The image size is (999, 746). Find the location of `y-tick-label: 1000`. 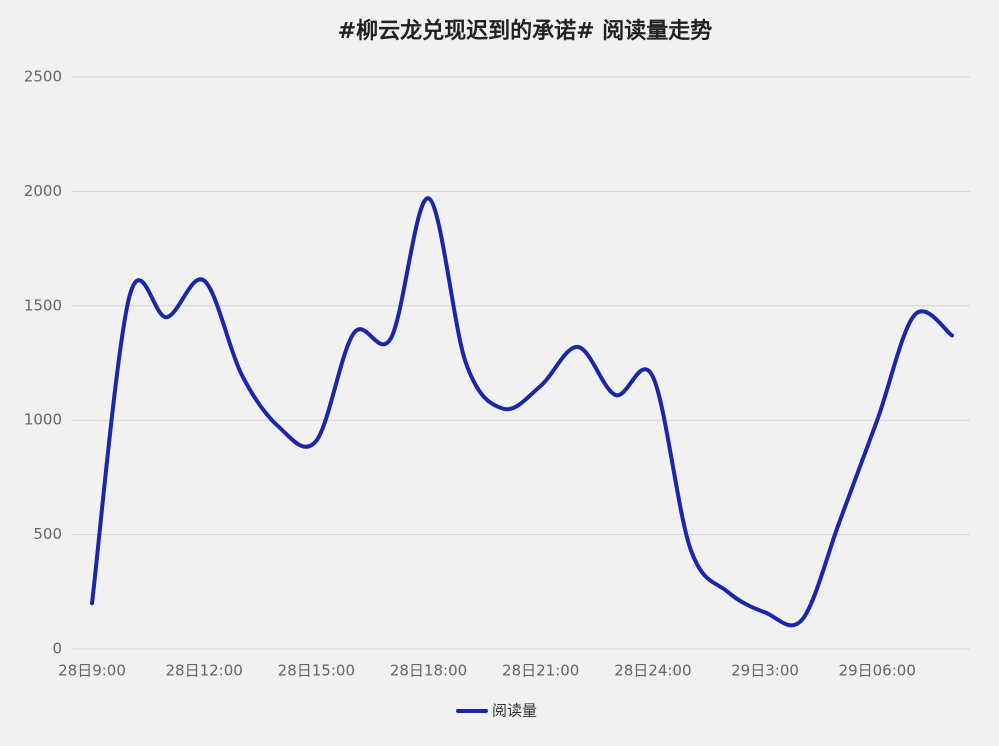

y-tick-label: 1000 is located at coordinates (43, 420).